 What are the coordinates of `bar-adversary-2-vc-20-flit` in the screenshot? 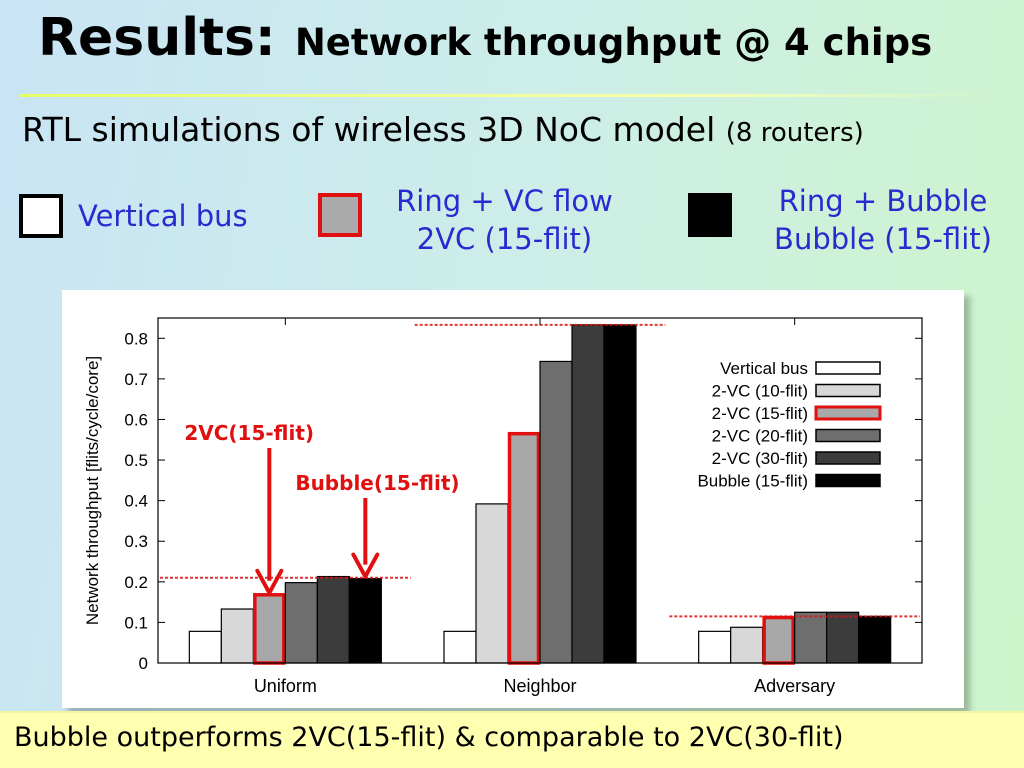 It's located at (811, 637).